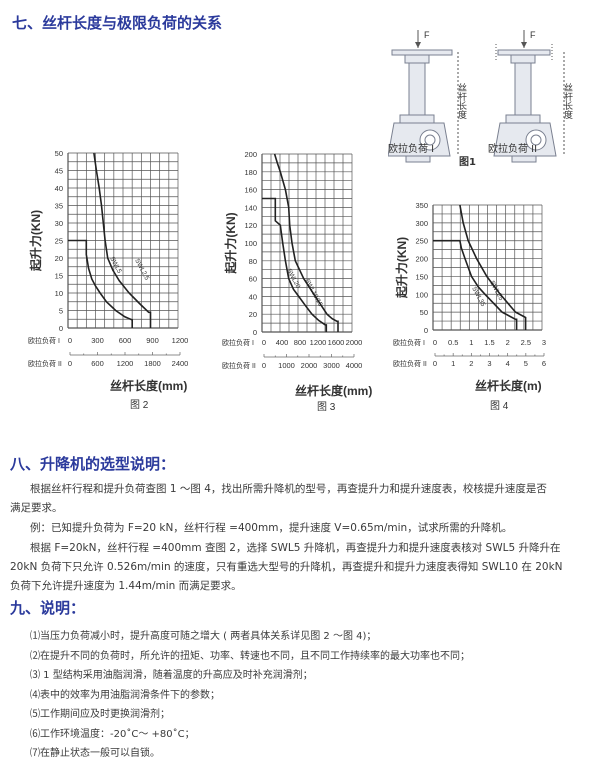 This screenshot has width=600, height=768. What do you see at coordinates (59, 223) in the screenshot?
I see `y-tick-label: 30` at bounding box center [59, 223].